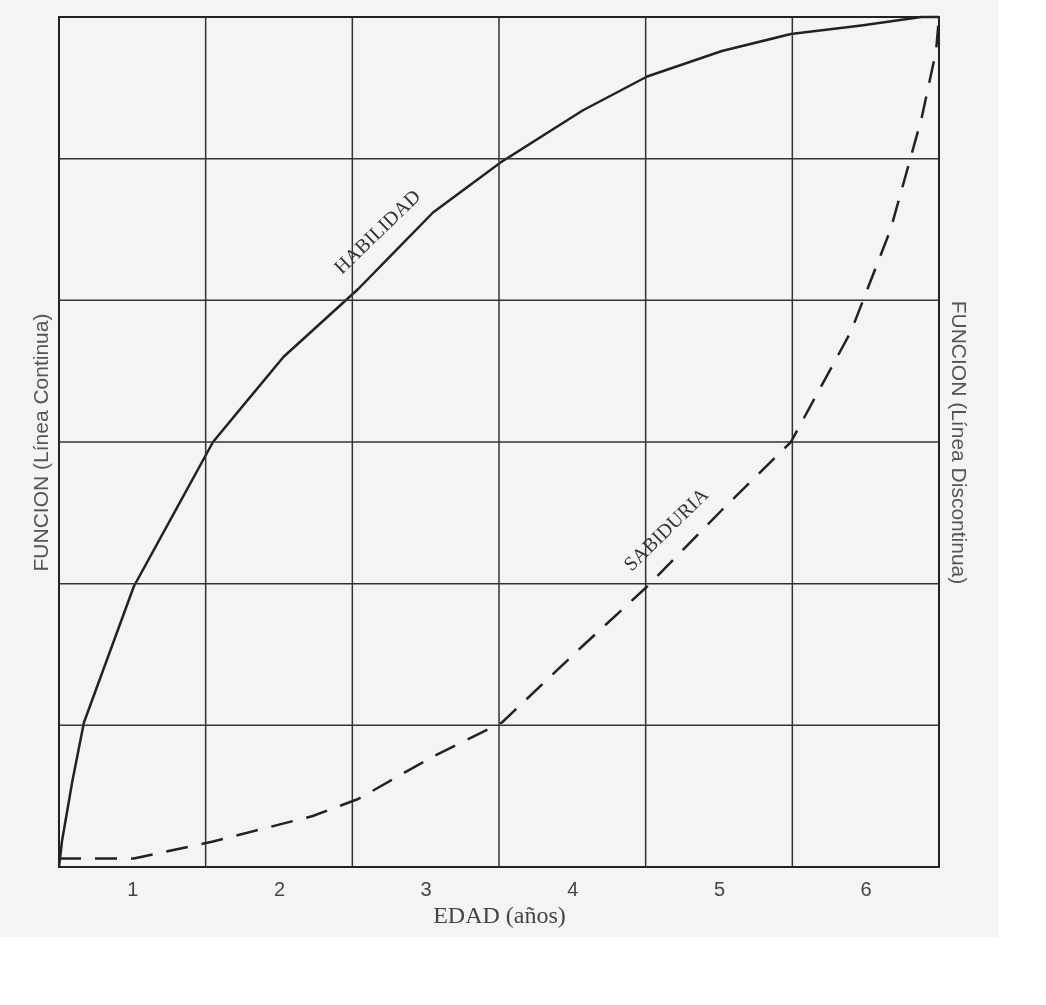 The width and height of the screenshot is (1046, 1005). I want to click on x-tick-label: 2, so click(279, 888).